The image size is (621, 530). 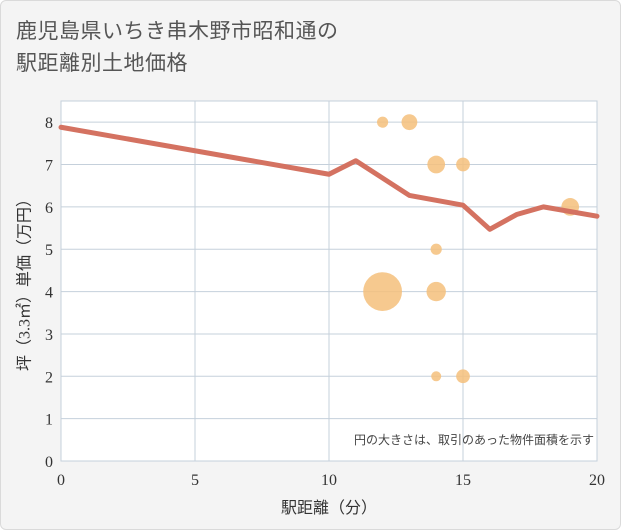 I want to click on y-tick-label-3: 3, so click(x=49, y=335).